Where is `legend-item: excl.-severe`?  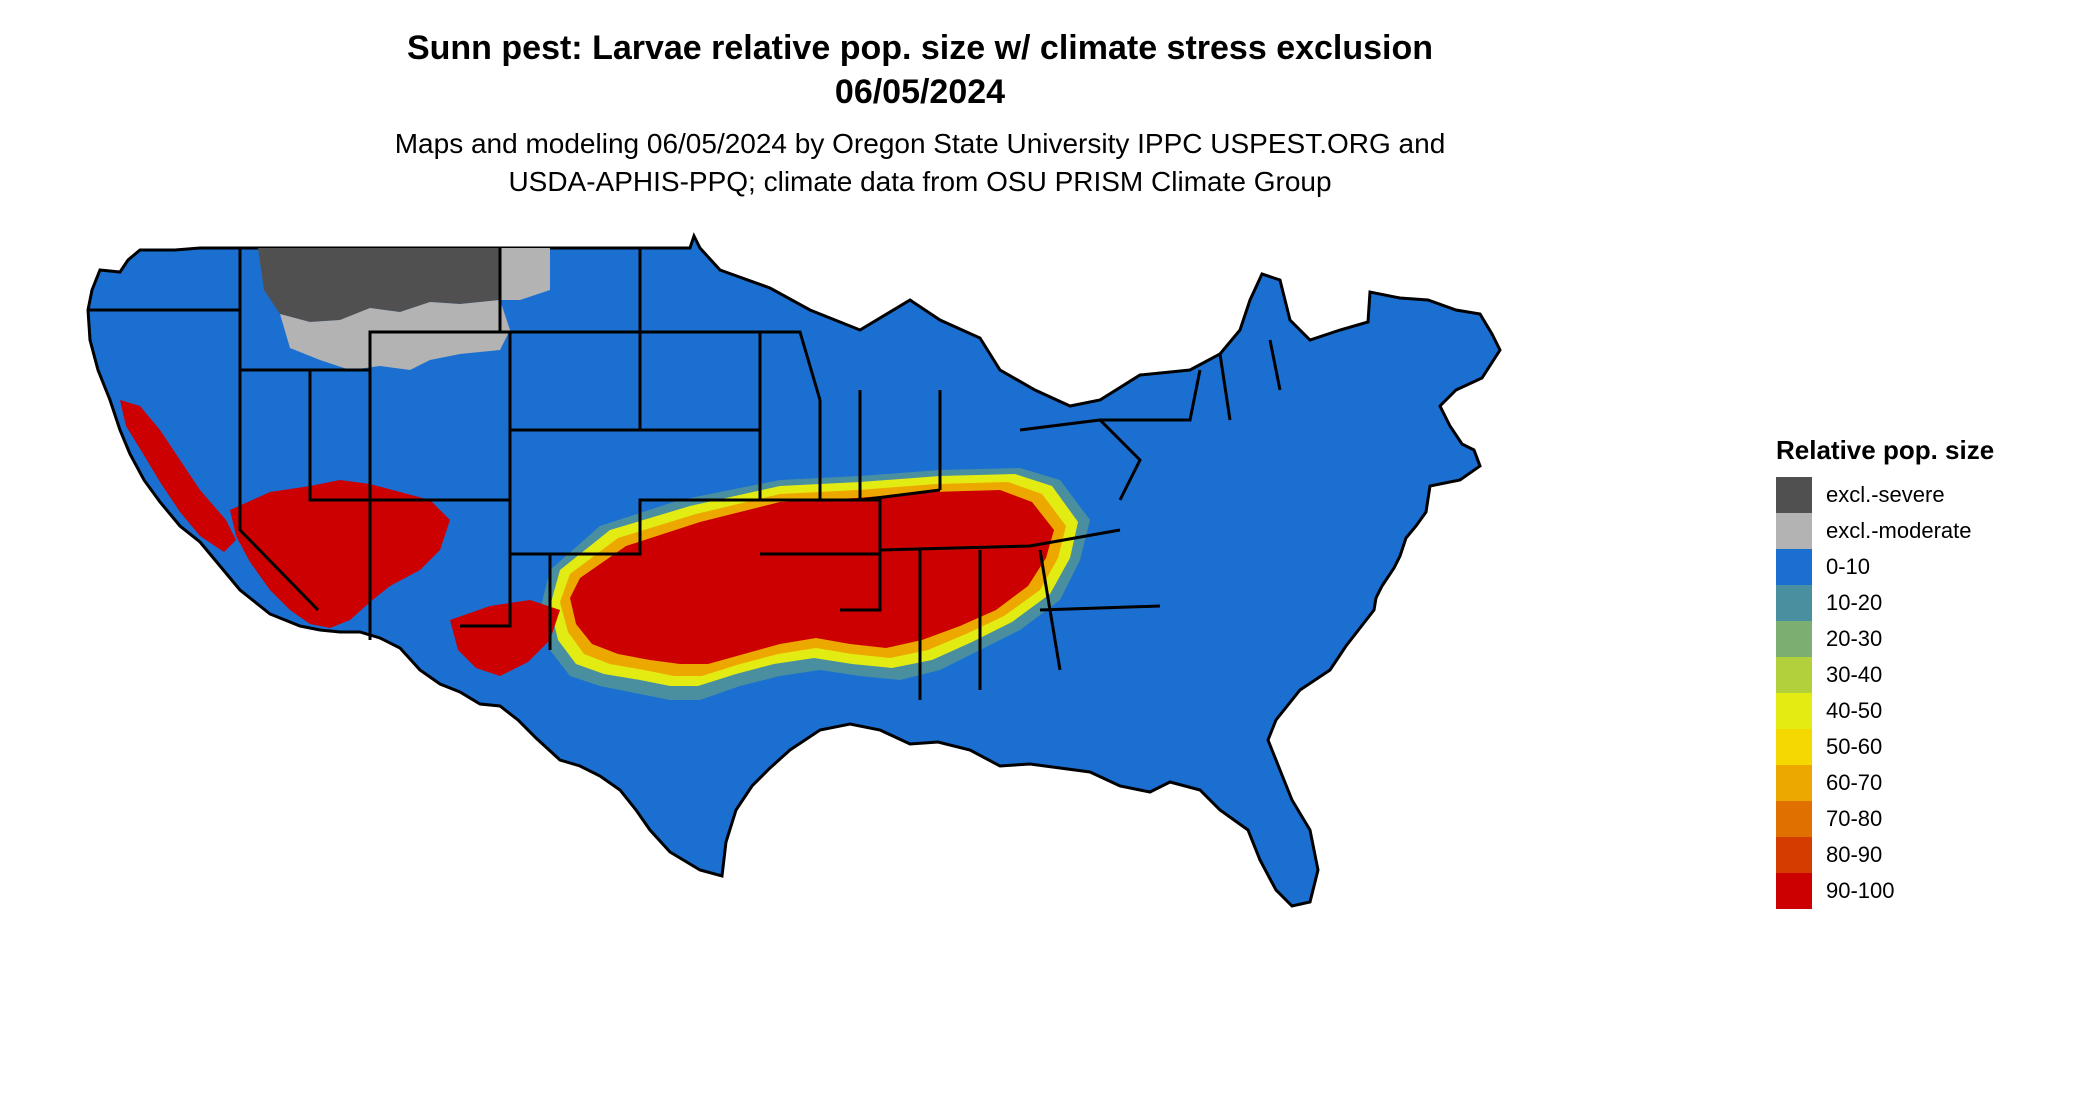 legend-item: excl.-severe is located at coordinates (1926, 495).